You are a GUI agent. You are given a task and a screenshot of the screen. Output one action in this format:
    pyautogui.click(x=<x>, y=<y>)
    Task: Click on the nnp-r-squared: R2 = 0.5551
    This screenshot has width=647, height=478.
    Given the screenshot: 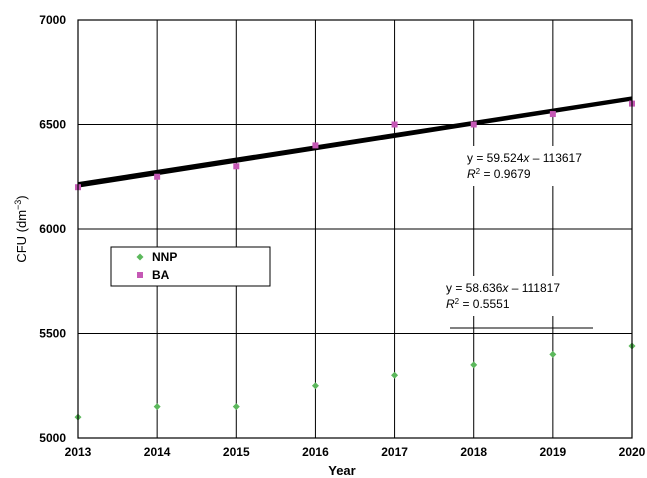 What is the action you would take?
    pyautogui.click(x=478, y=304)
    